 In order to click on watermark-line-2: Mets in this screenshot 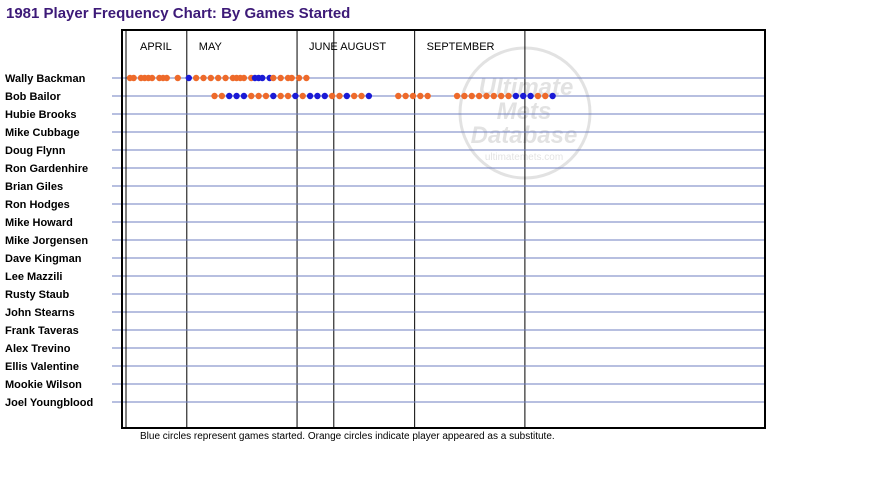, I will do `click(524, 111)`.